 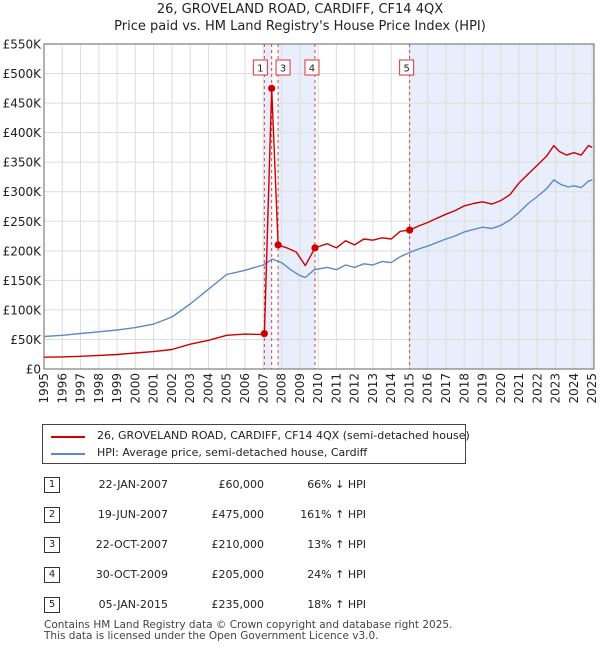 I want to click on x-tick-label: 1999, so click(x=117, y=388).